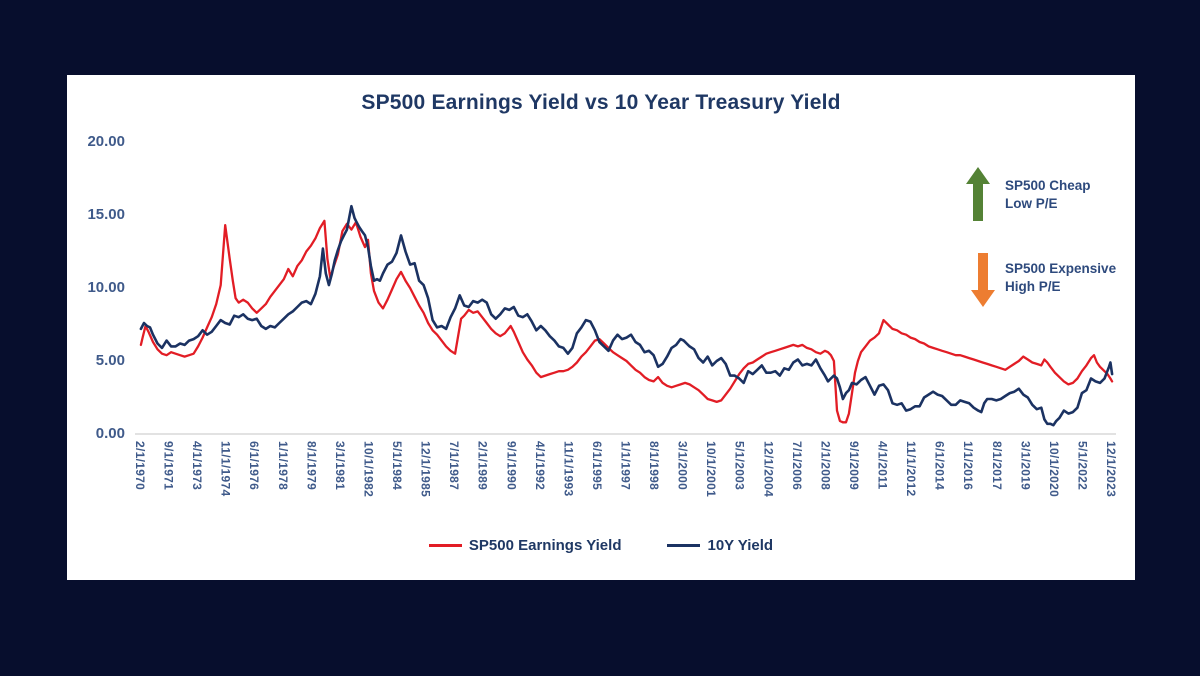 The height and width of the screenshot is (676, 1200). I want to click on x-tick-label: 3/1/2019, so click(1025, 466).